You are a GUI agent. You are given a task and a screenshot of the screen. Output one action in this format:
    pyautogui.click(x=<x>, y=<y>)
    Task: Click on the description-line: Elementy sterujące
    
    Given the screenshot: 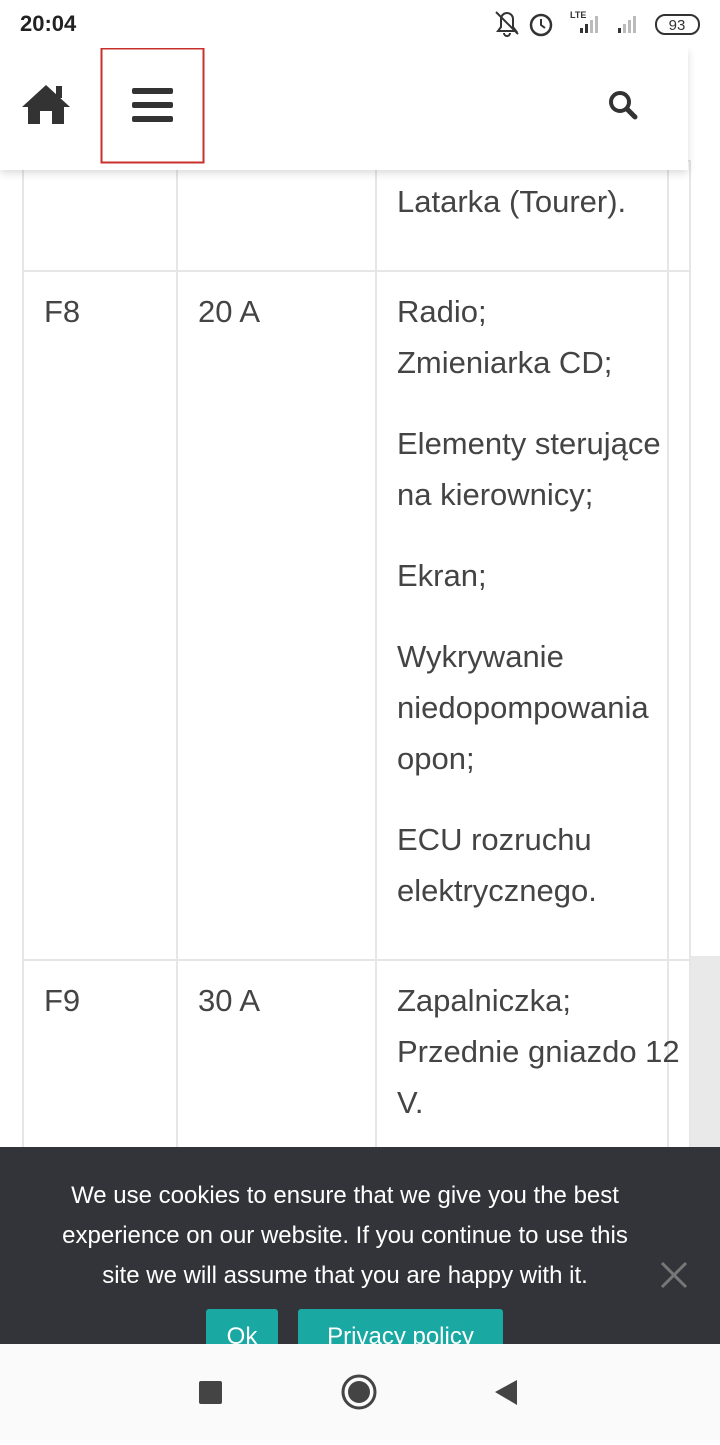 What is the action you would take?
    pyautogui.click(x=529, y=443)
    